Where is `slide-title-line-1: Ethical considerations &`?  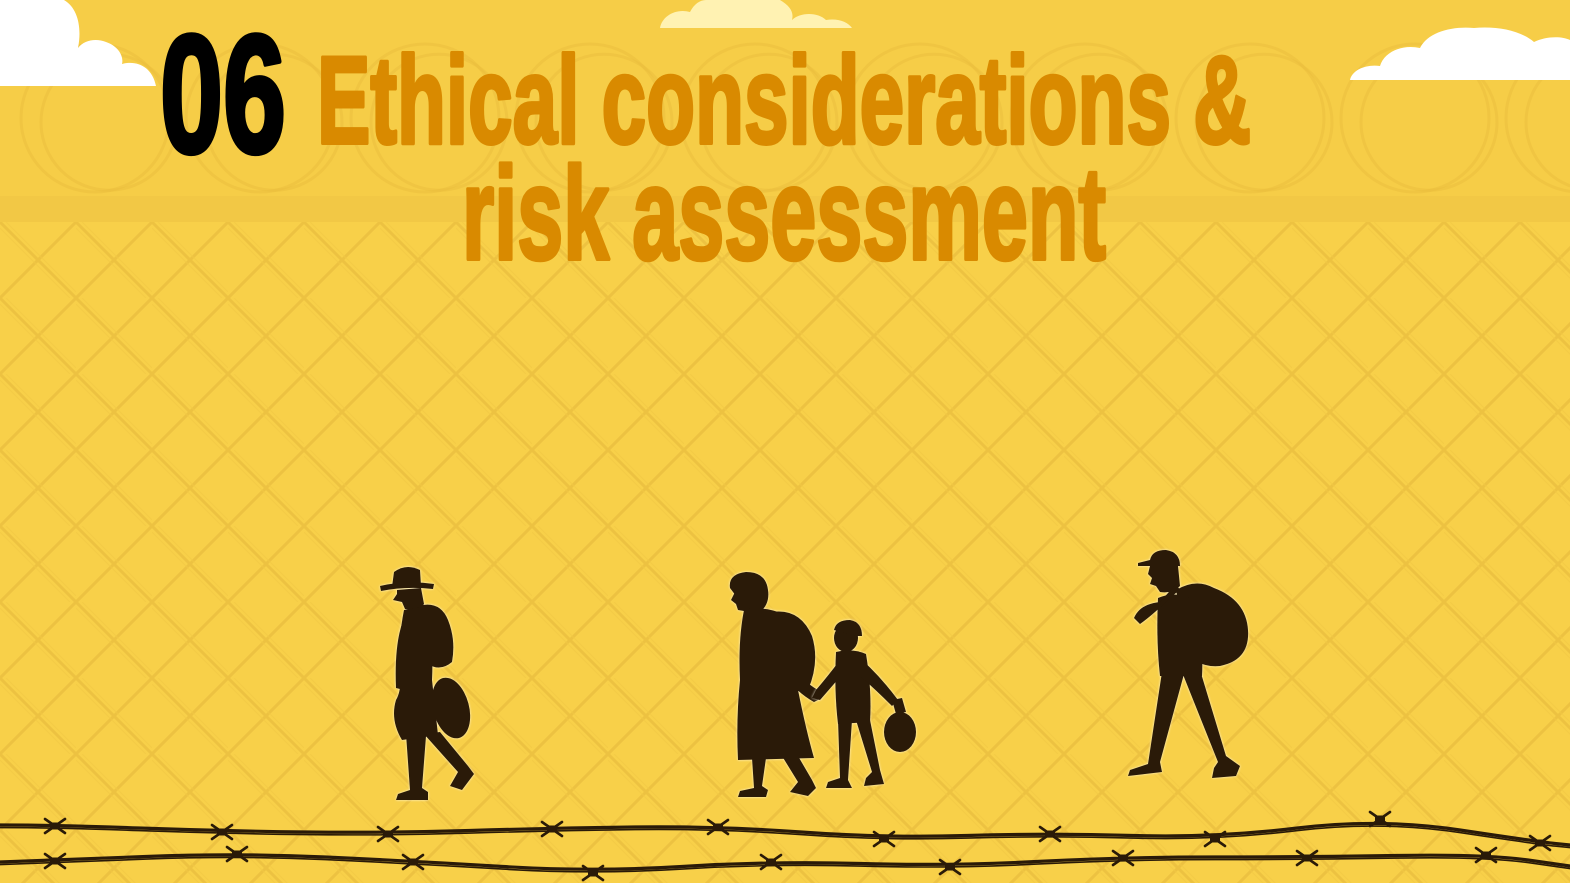
slide-title-line-1: Ethical considerations & is located at coordinates (784, 101).